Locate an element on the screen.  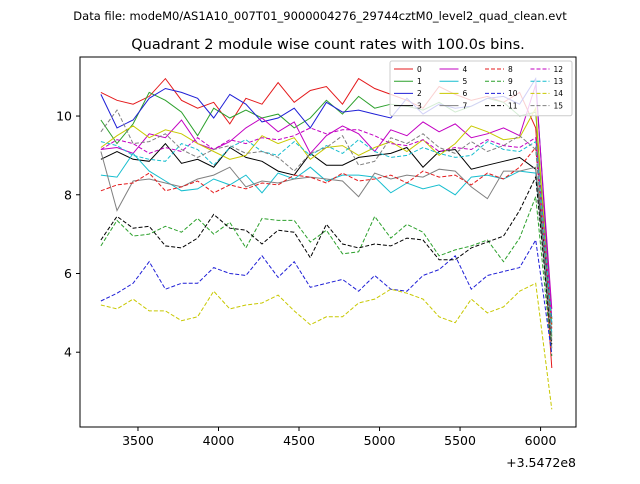
y-tick-label: 4 is located at coordinates (68, 352).